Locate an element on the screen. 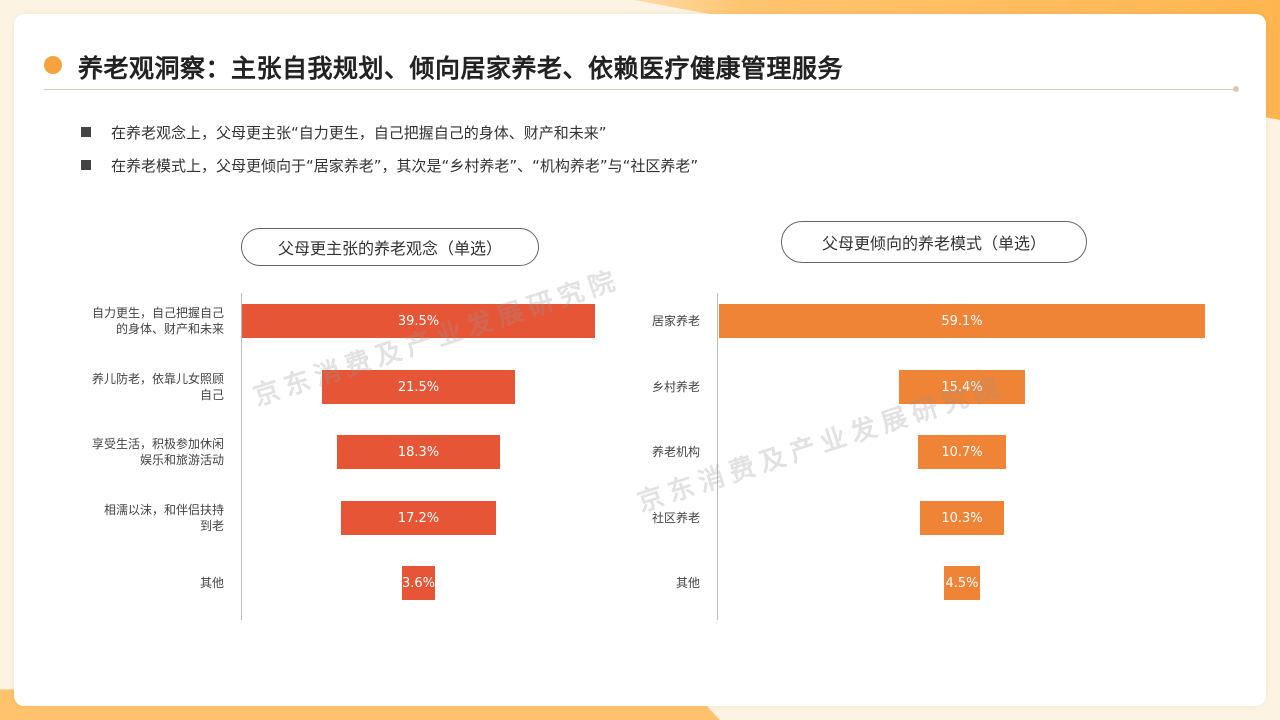  right-chart-axis is located at coordinates (717, 456).